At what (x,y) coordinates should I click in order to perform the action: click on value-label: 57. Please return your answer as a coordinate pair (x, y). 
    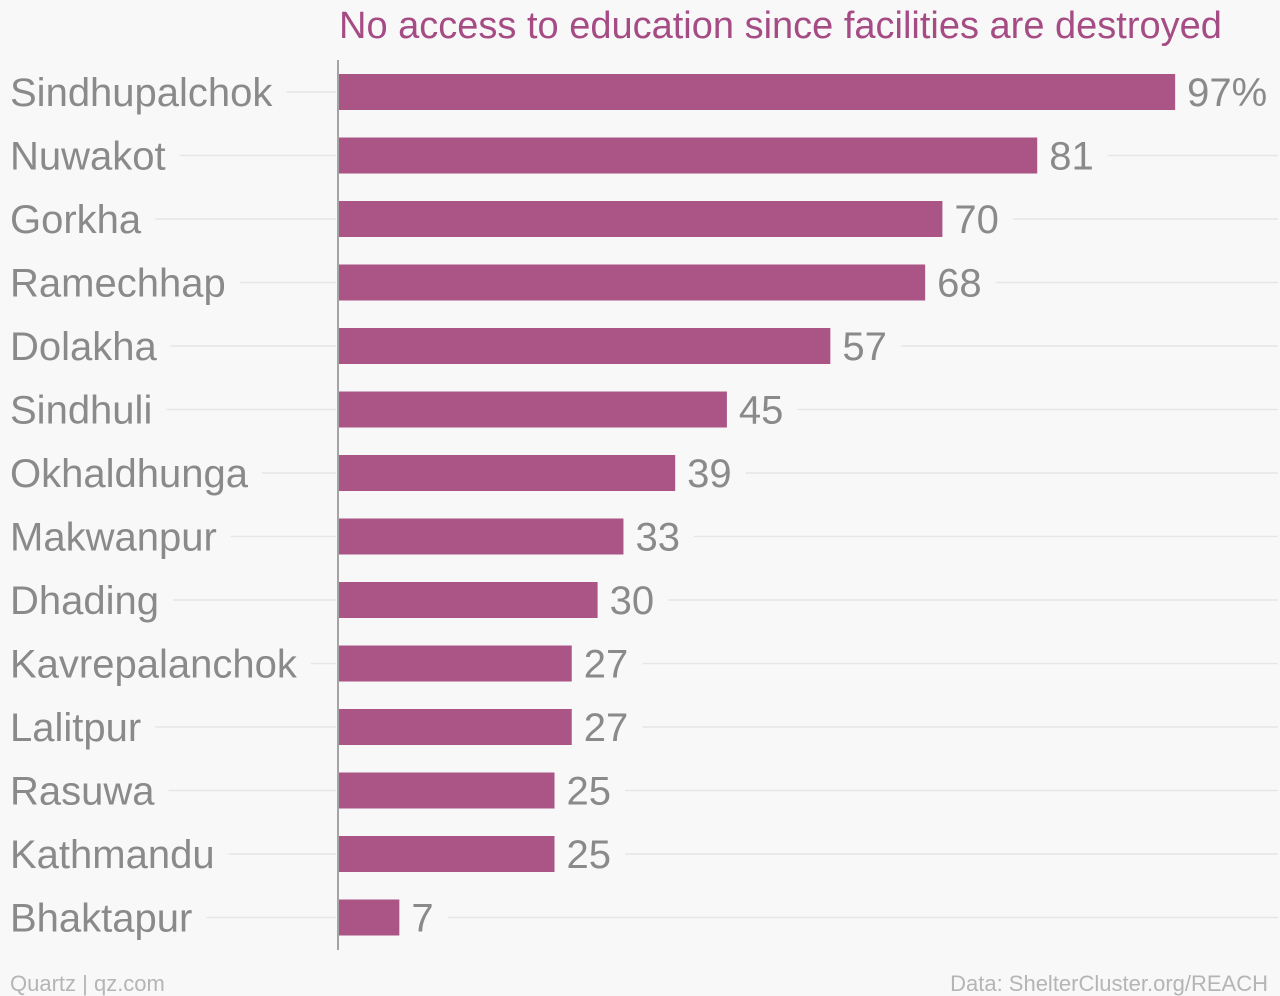
    Looking at the image, I should click on (864, 347).